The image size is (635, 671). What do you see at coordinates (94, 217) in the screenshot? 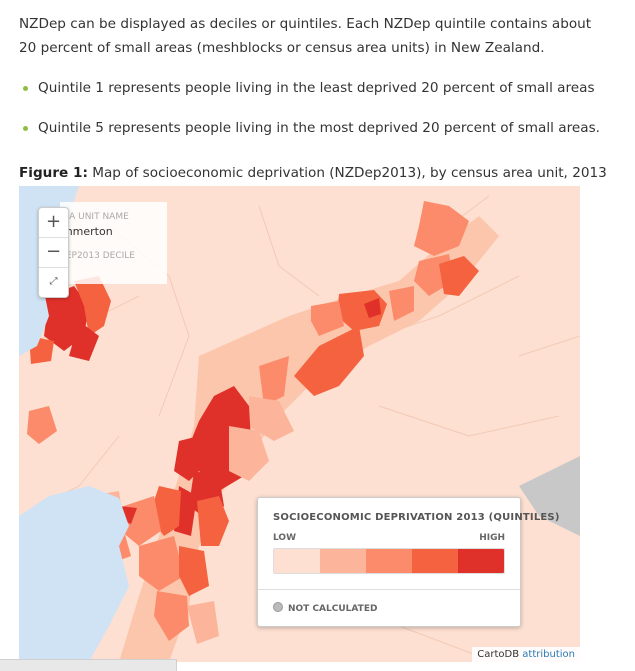
I see `area-unit-label: AREA UNIT NAME` at bounding box center [94, 217].